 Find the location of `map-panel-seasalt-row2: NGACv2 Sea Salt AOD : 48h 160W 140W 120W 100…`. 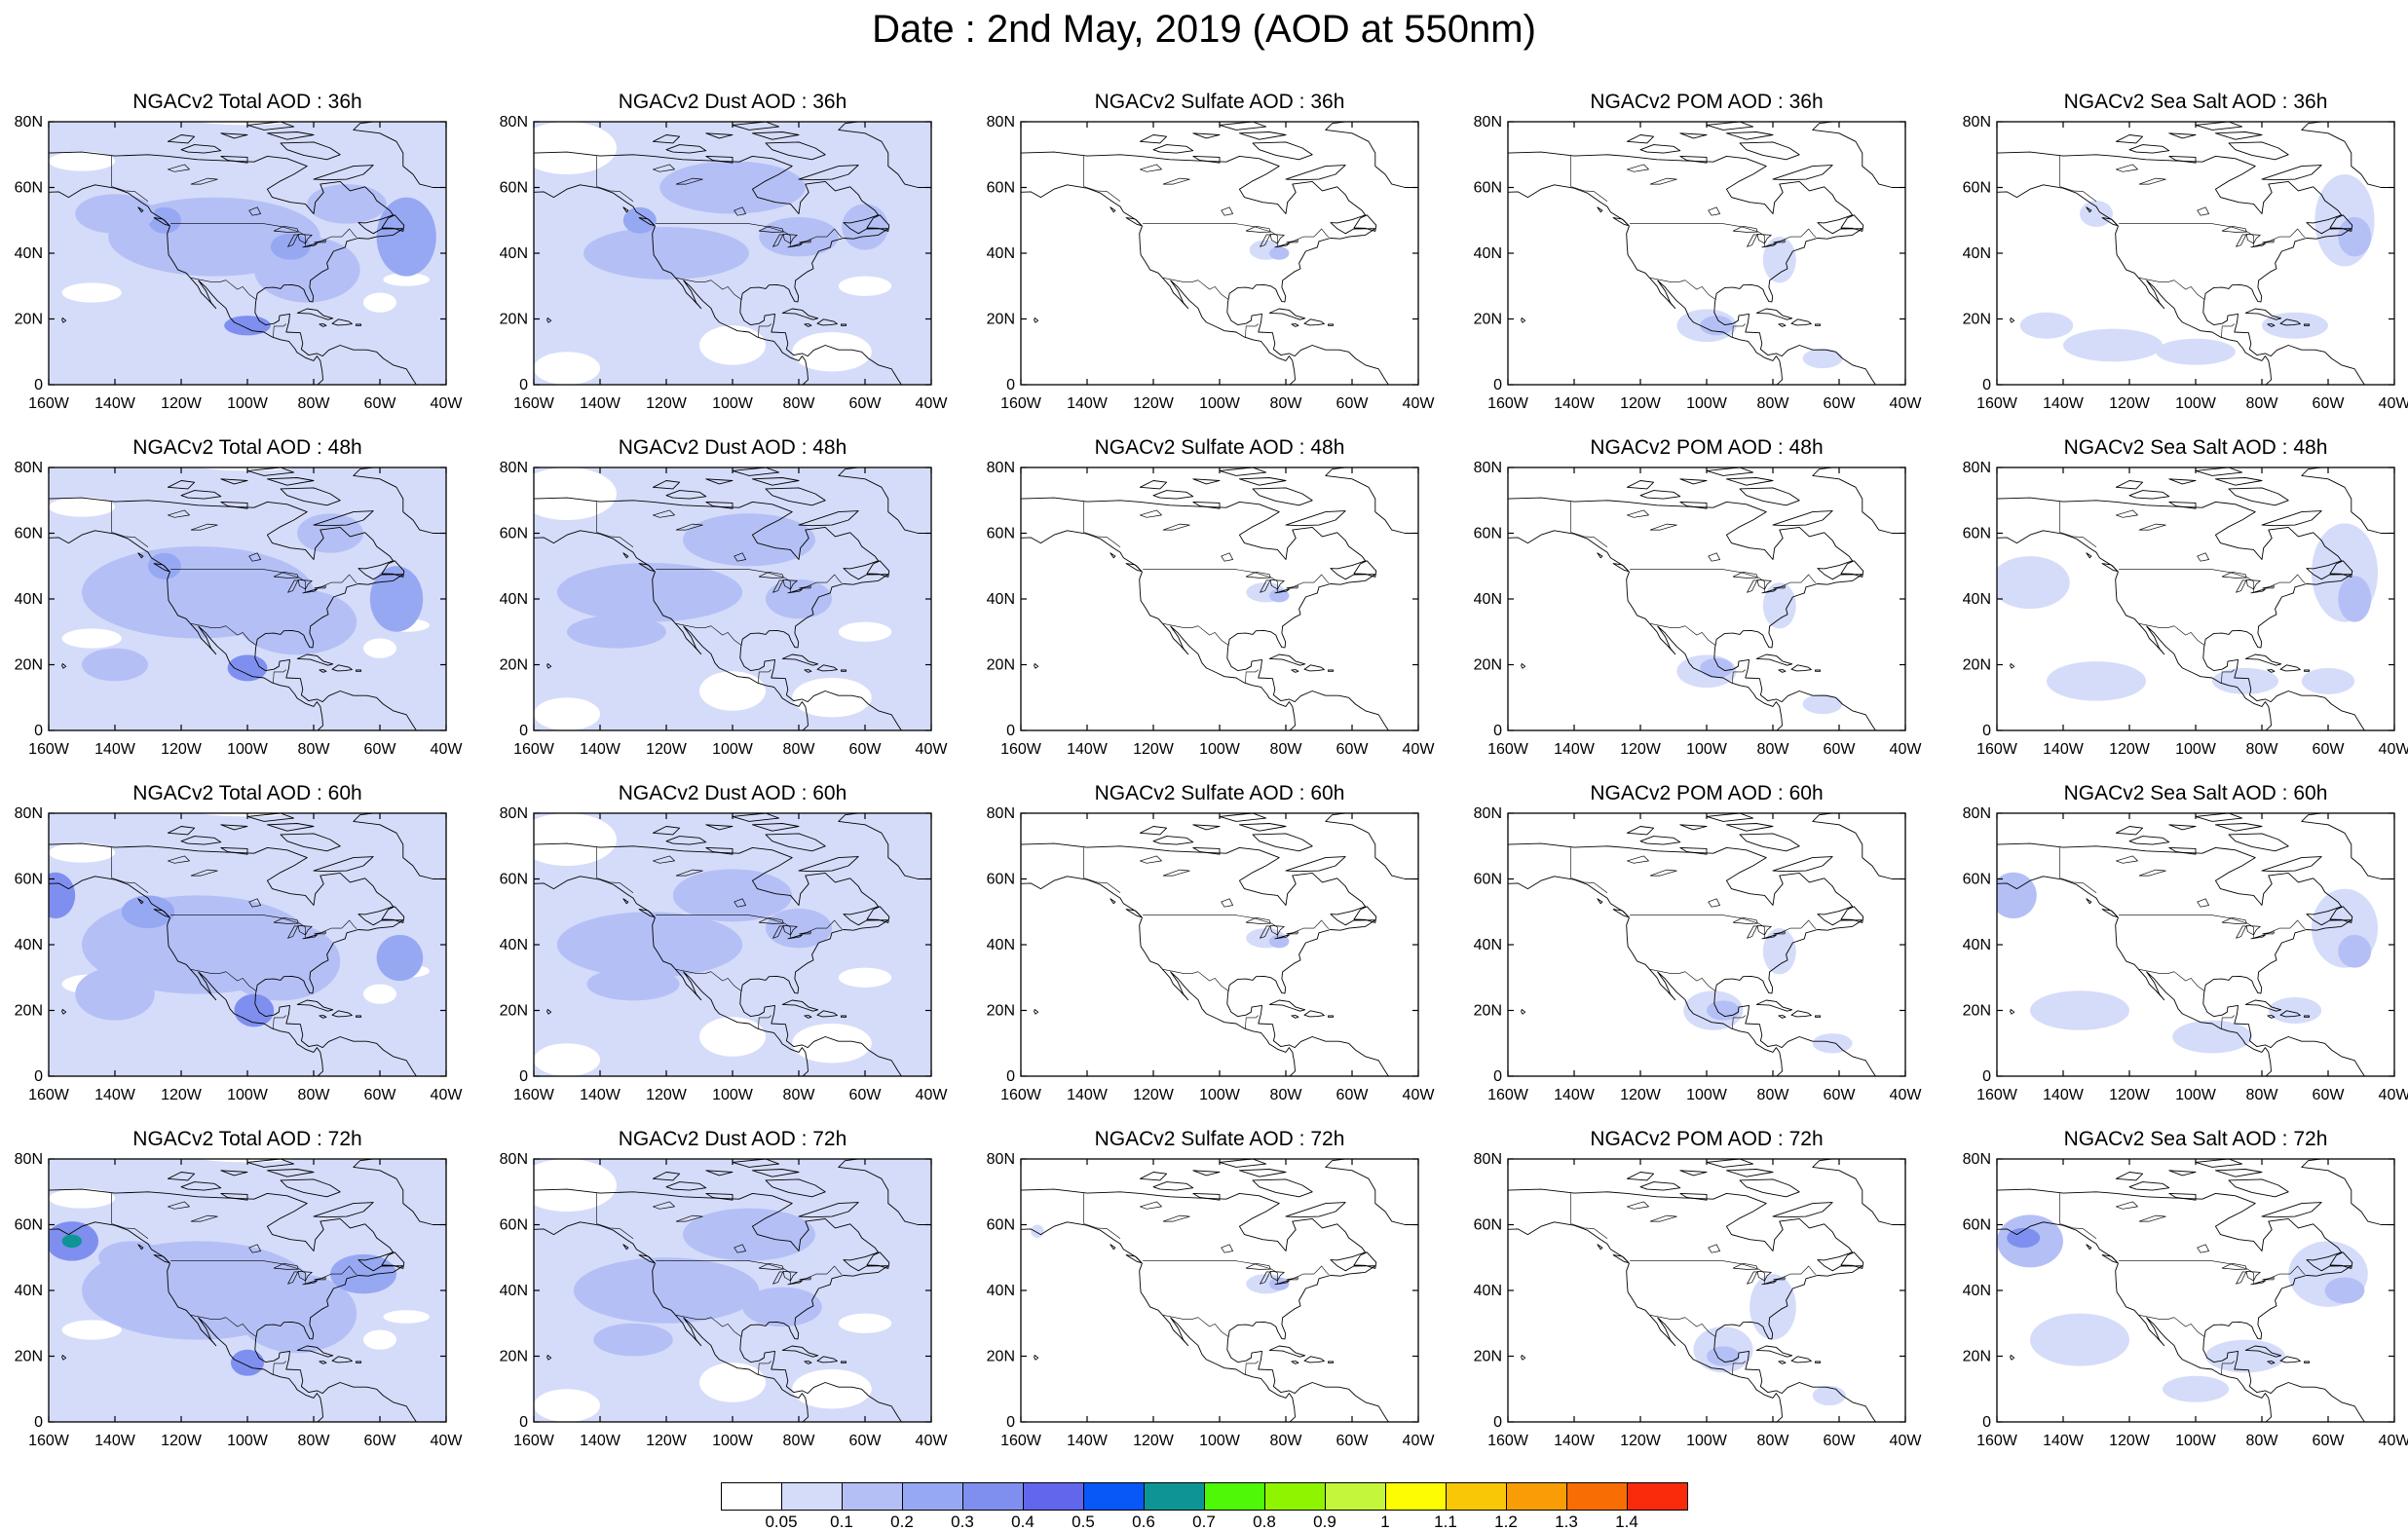

map-panel-seasalt-row2: NGACv2 Sea Salt AOD : 48h 160W 140W 120W 100… is located at coordinates (2177, 598).